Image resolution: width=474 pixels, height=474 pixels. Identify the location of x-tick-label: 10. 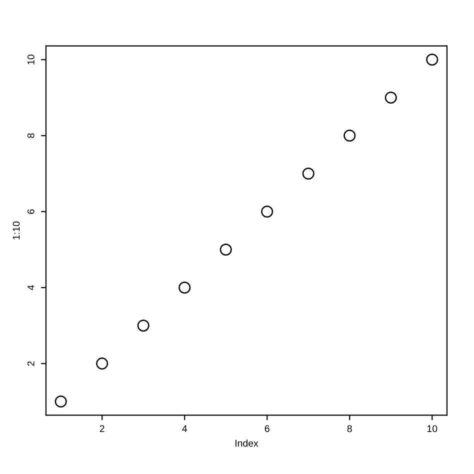
(432, 428).